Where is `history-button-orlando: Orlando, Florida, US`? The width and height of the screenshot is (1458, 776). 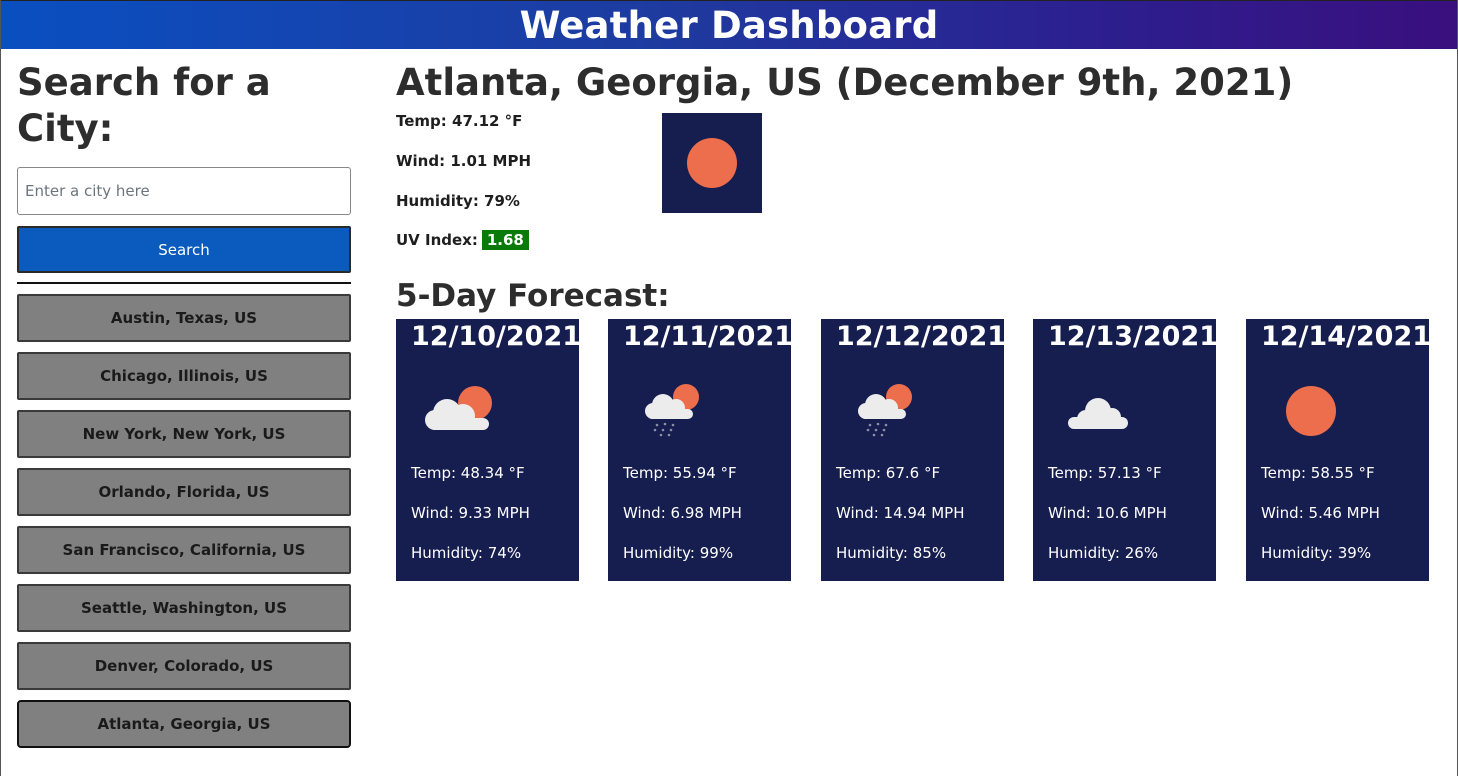 history-button-orlando: Orlando, Florida, US is located at coordinates (184, 492).